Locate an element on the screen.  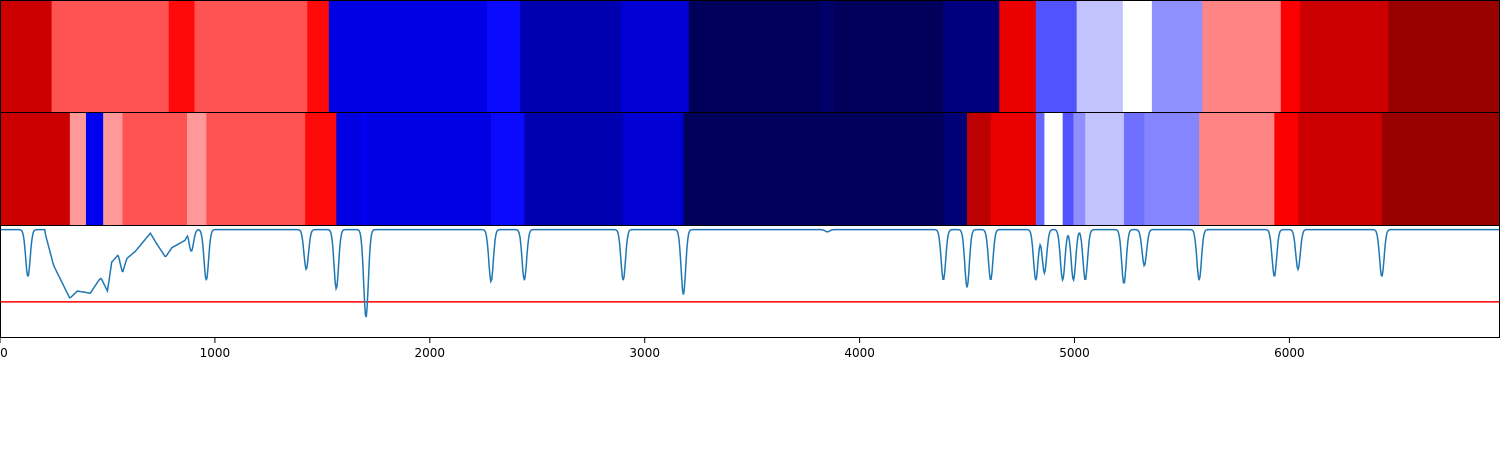
x-tick-label: 2000 is located at coordinates (430, 353).